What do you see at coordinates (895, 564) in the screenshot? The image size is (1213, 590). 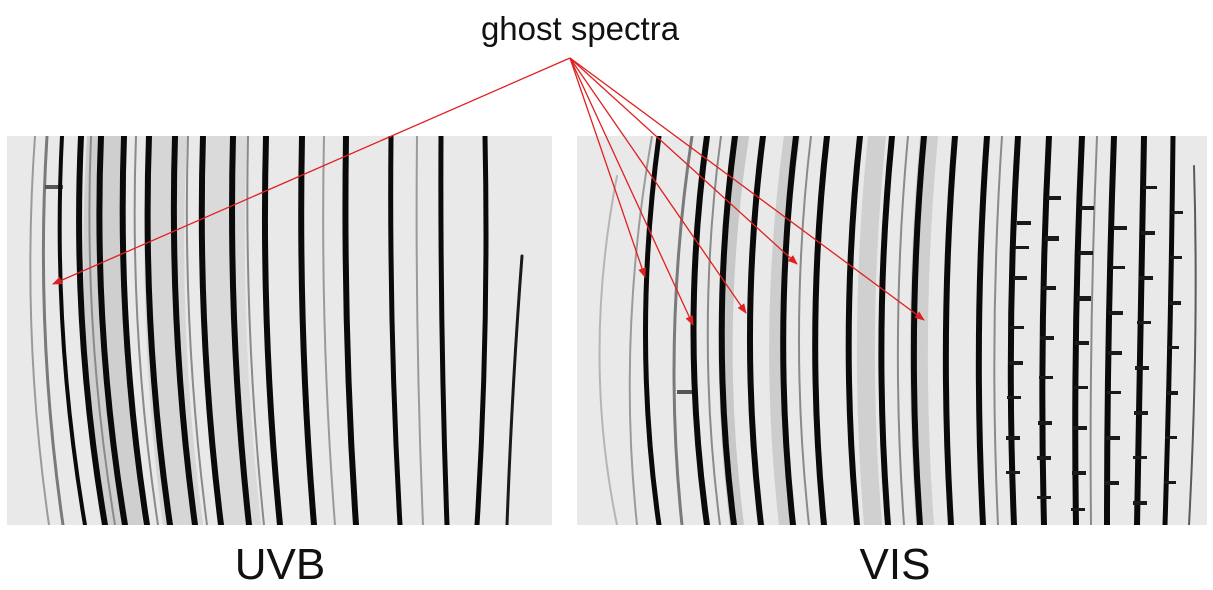 I see `vis-label: VIS` at bounding box center [895, 564].